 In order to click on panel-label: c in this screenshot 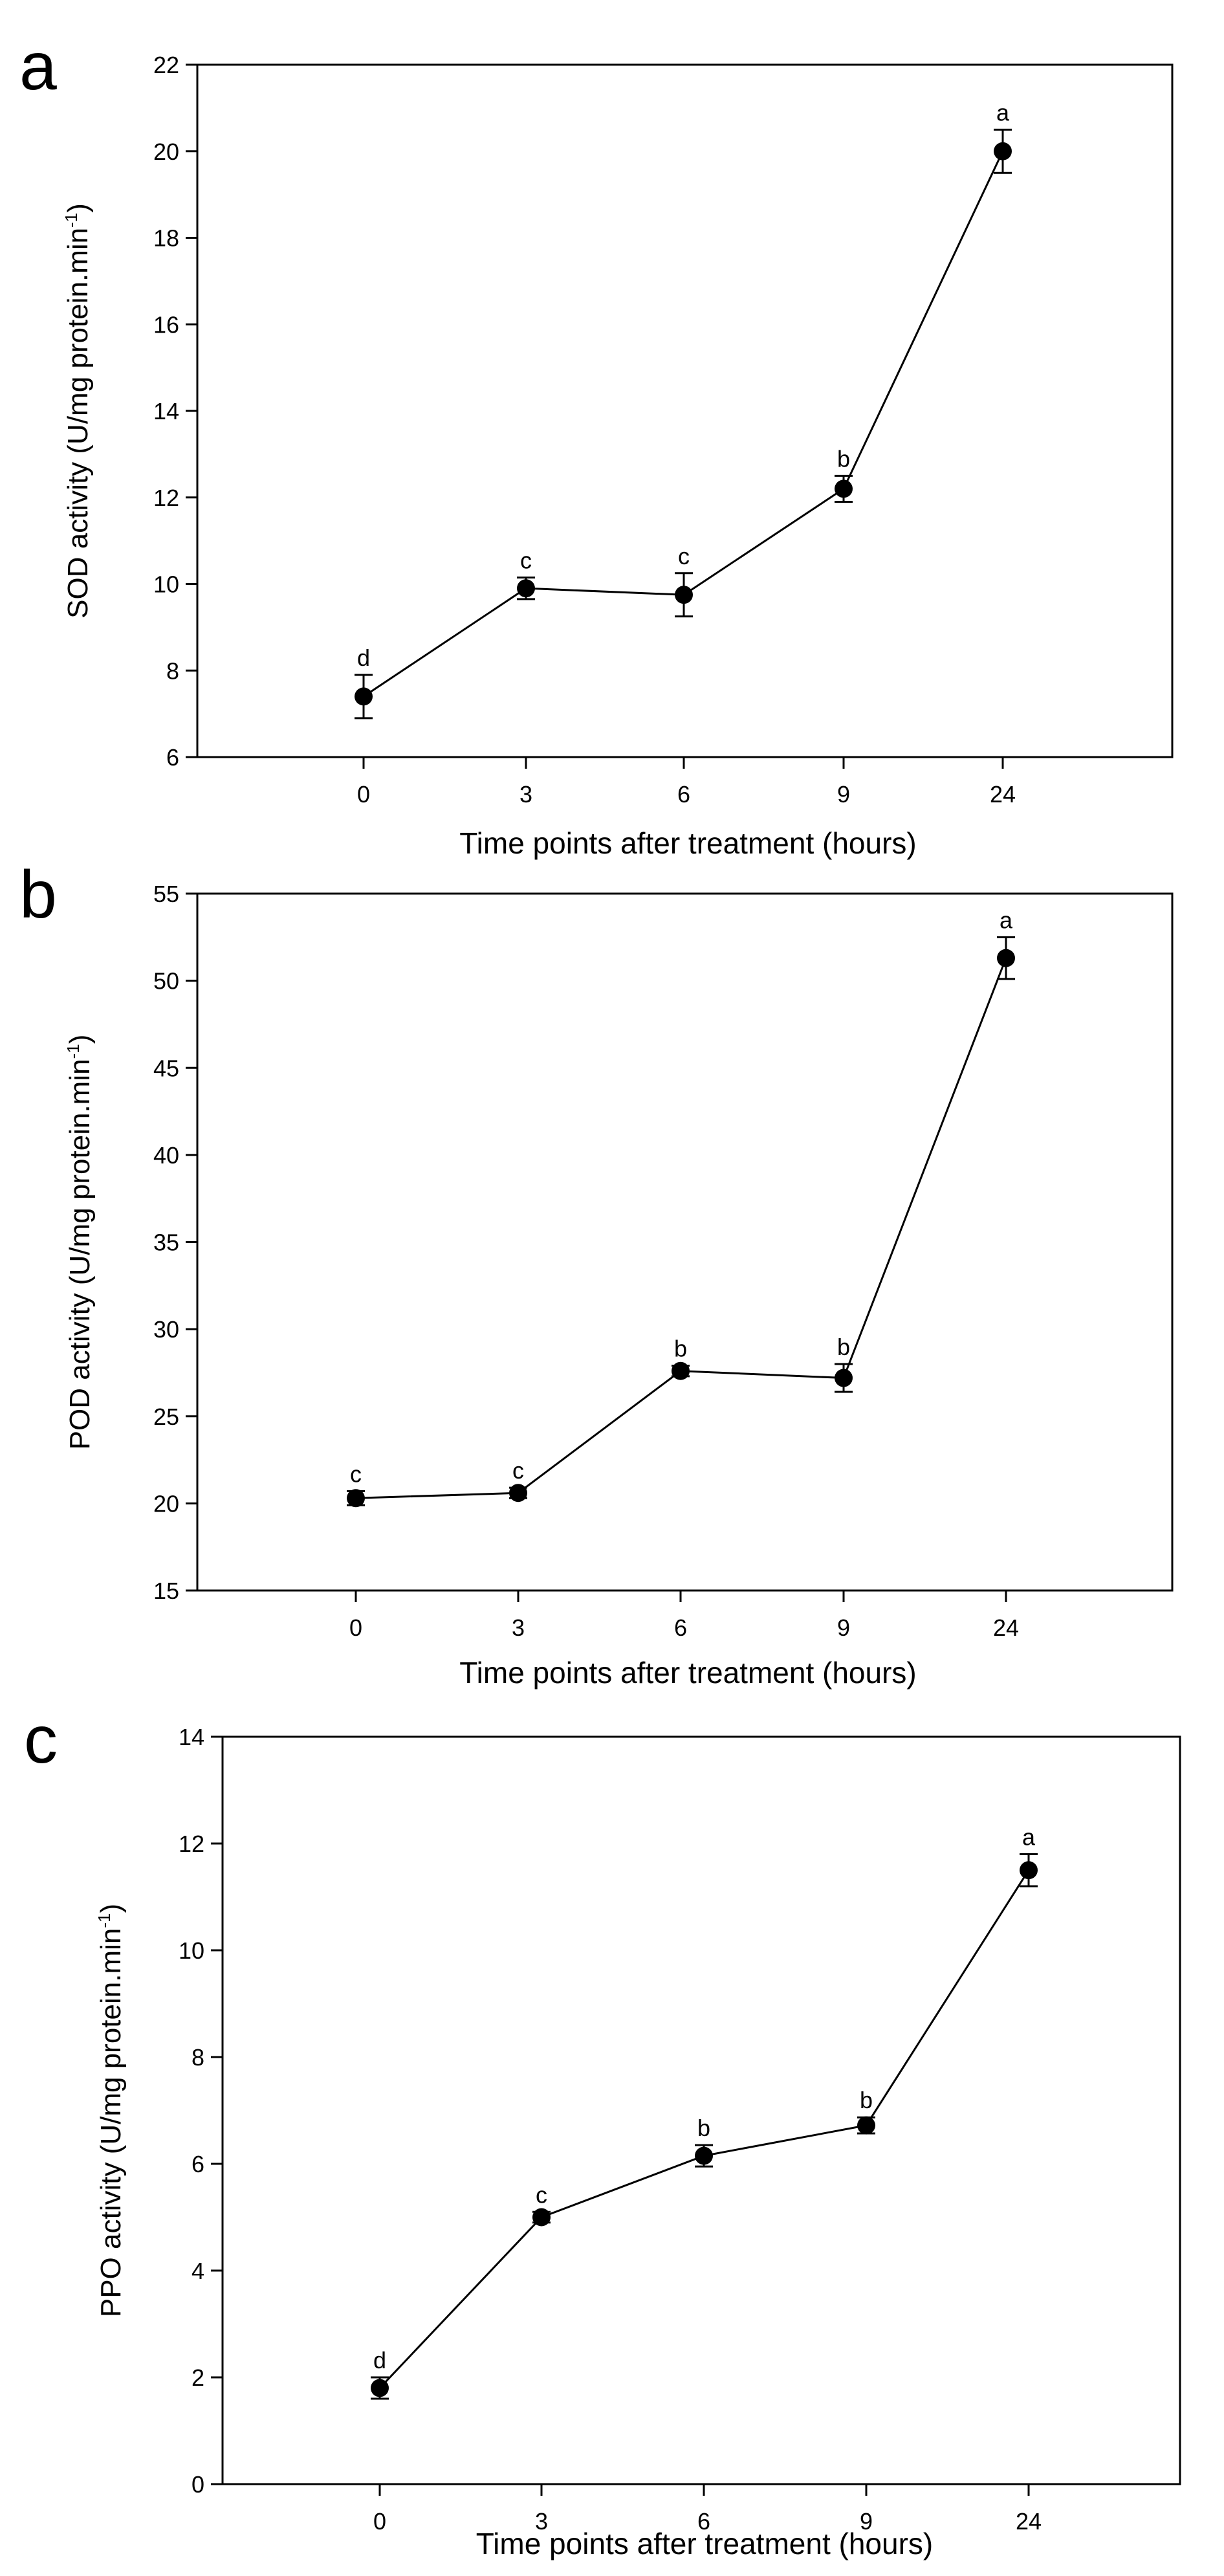, I will do `click(41, 1740)`.